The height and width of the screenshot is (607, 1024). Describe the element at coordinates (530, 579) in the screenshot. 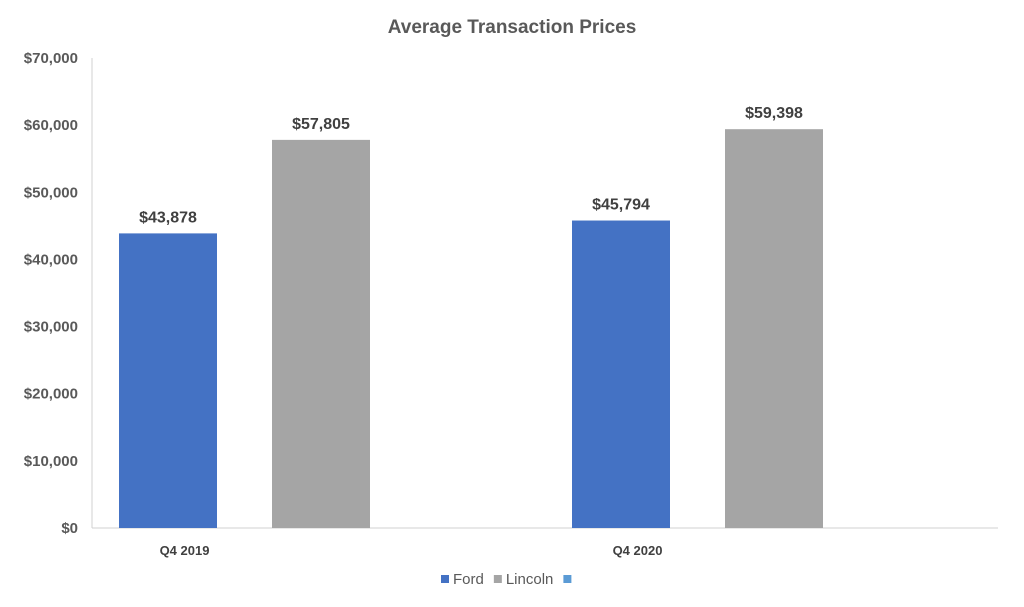

I see `legend-label: Lincoln` at that location.